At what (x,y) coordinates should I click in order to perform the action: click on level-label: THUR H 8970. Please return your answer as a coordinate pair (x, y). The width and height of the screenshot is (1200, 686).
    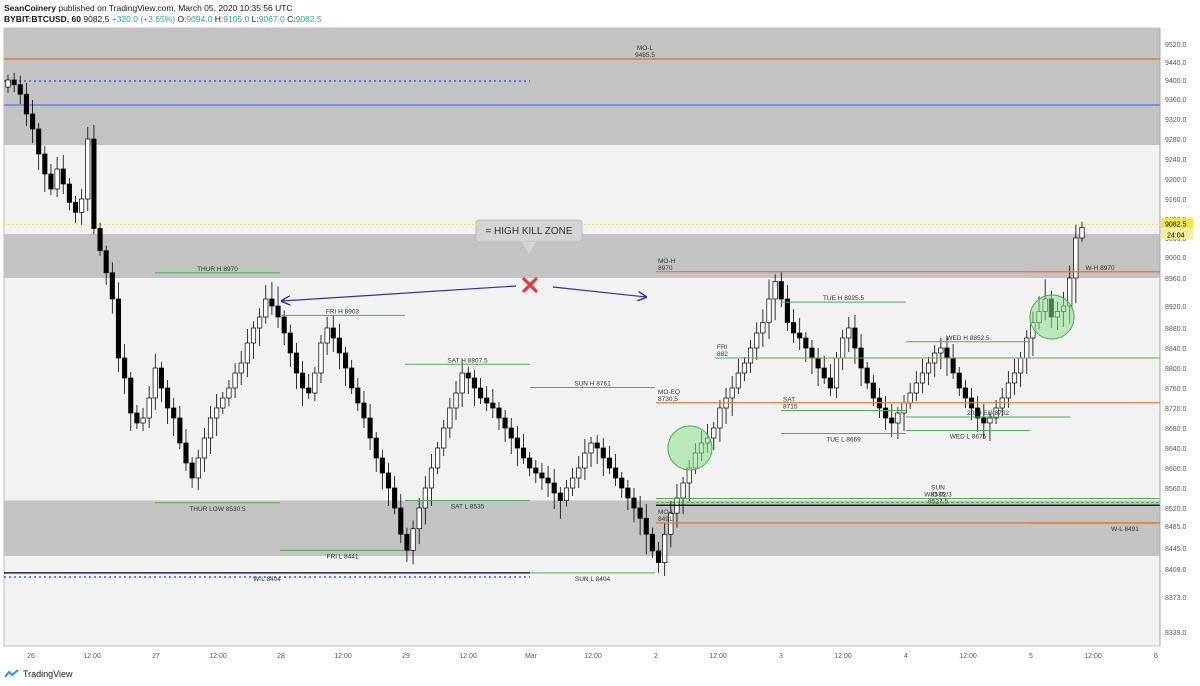
    Looking at the image, I should click on (217, 269).